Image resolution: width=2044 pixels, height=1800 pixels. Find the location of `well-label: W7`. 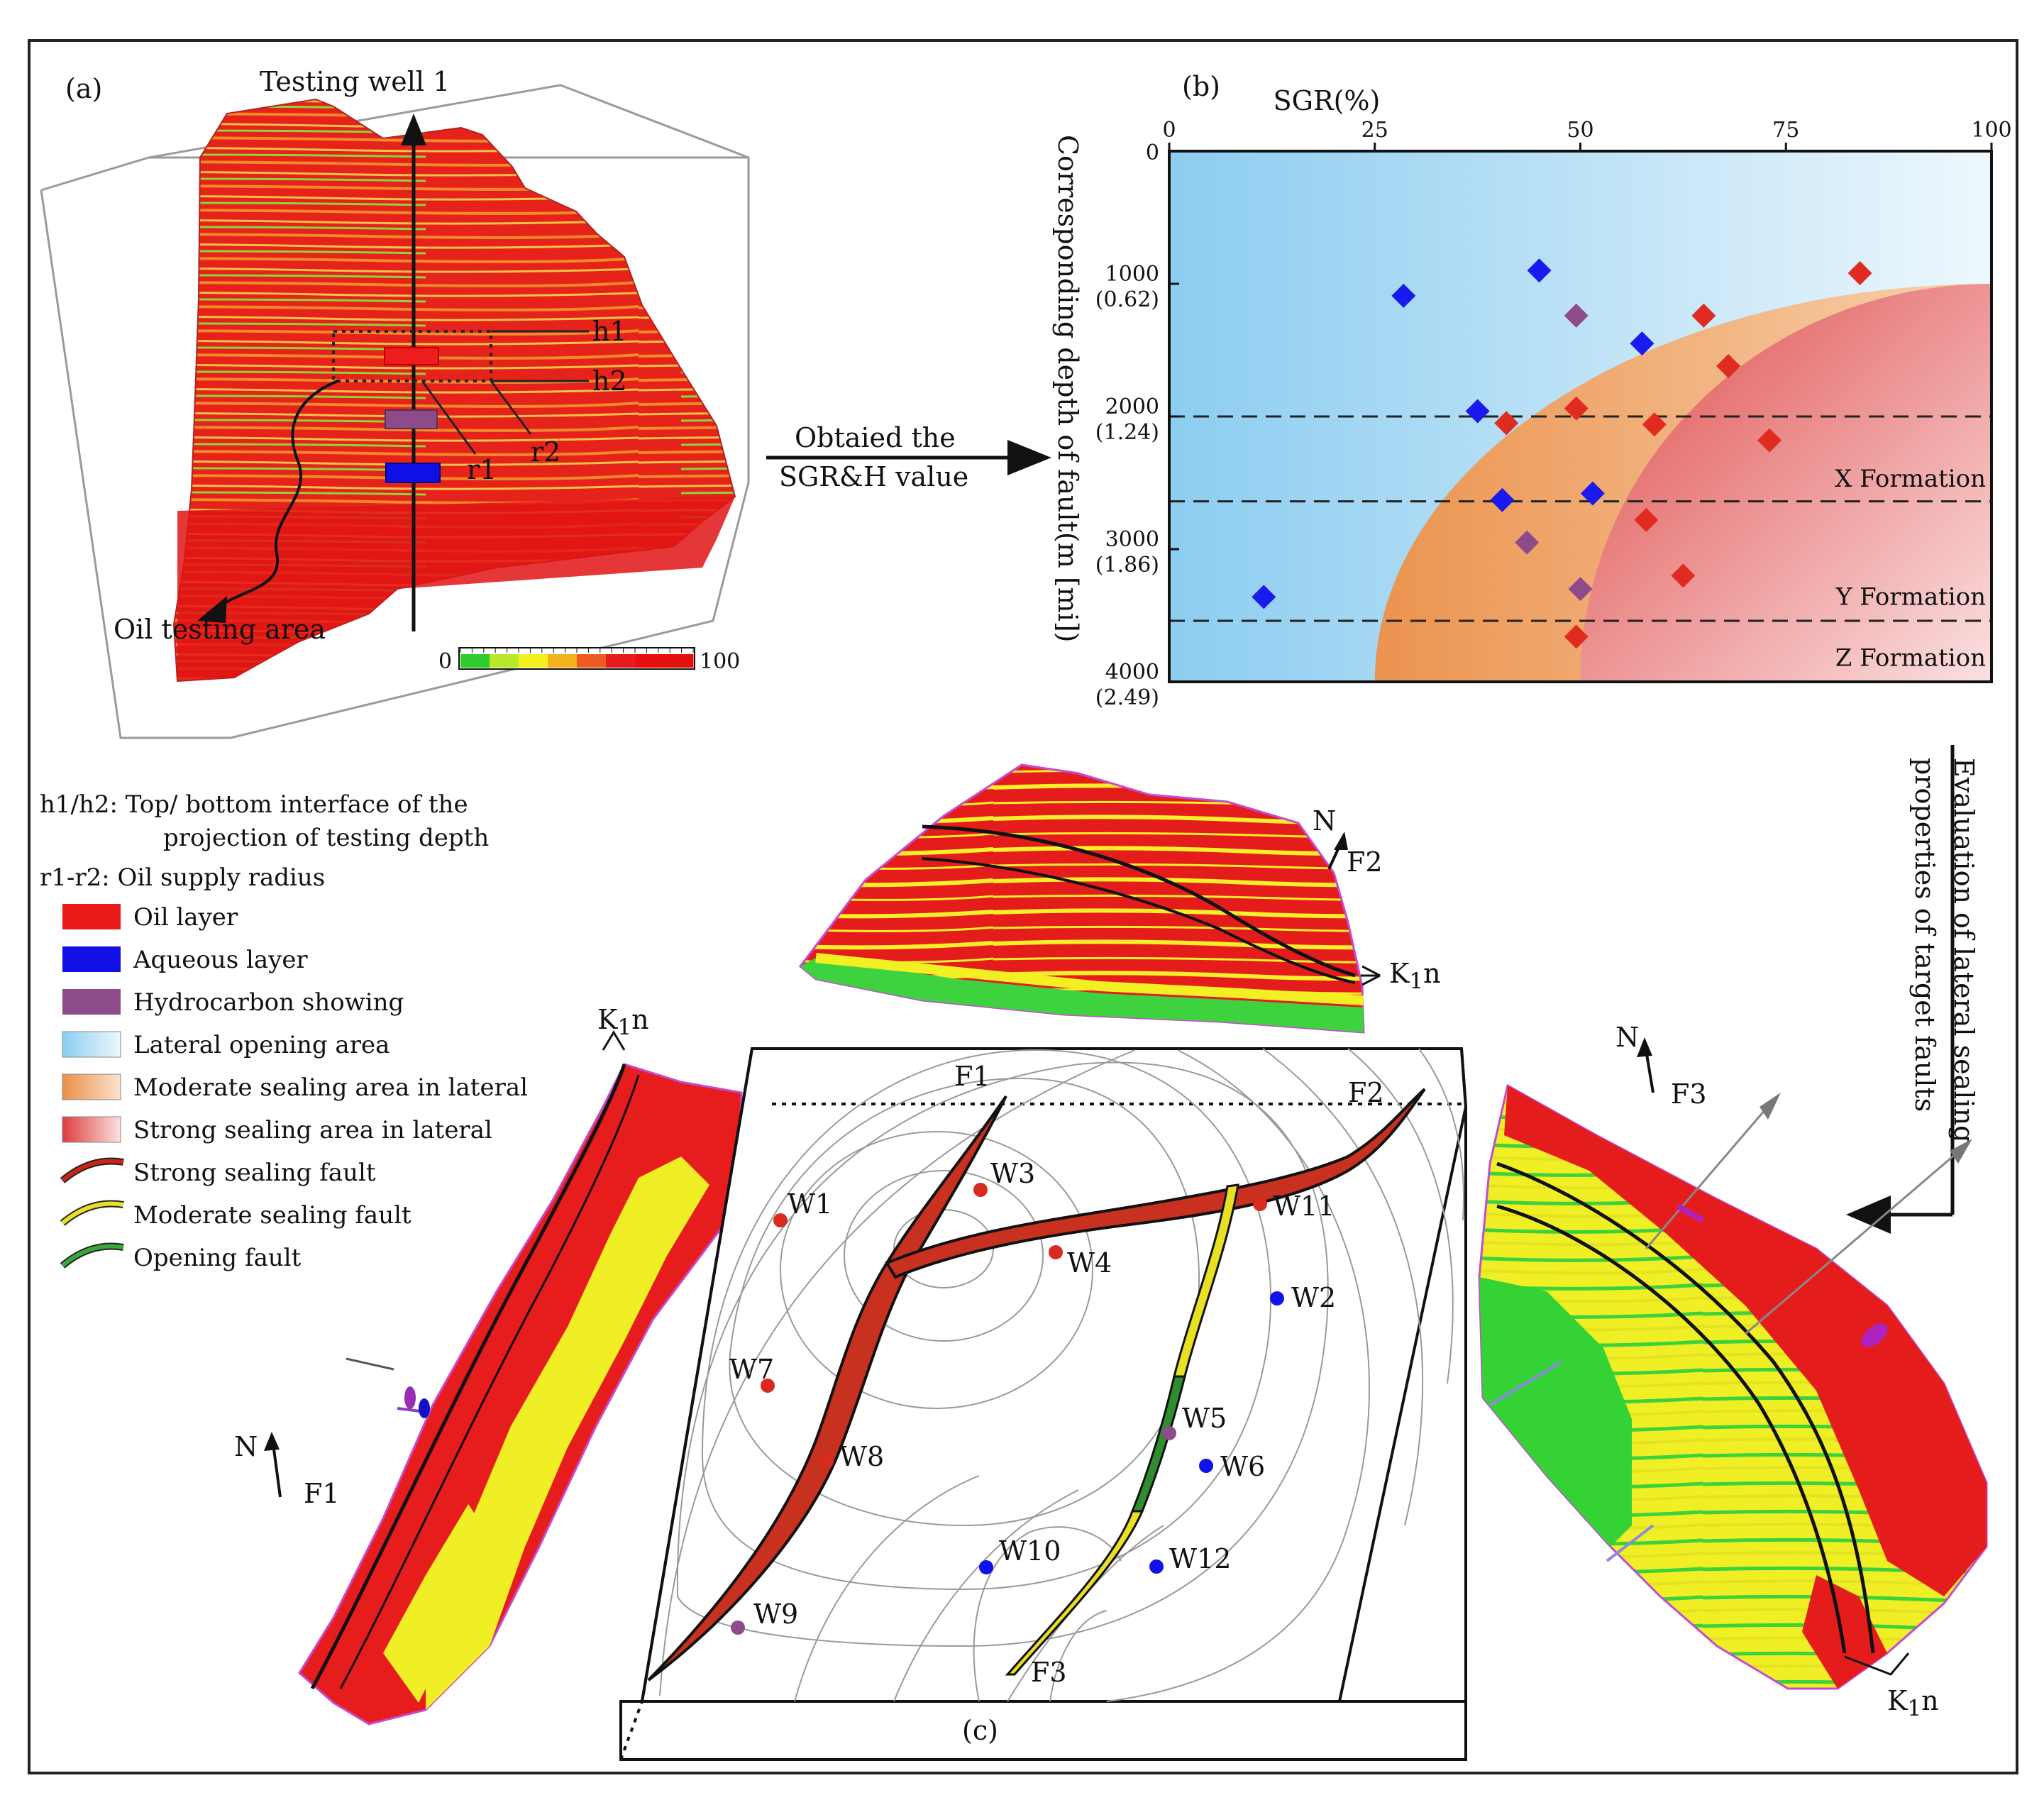

well-label: W7 is located at coordinates (751, 1369).